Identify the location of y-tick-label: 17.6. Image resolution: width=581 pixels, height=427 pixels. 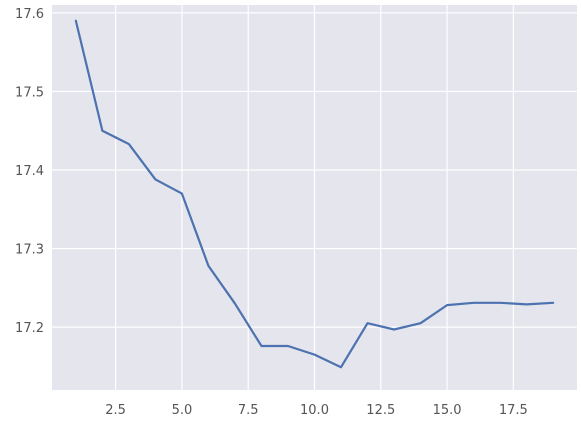
(29, 14).